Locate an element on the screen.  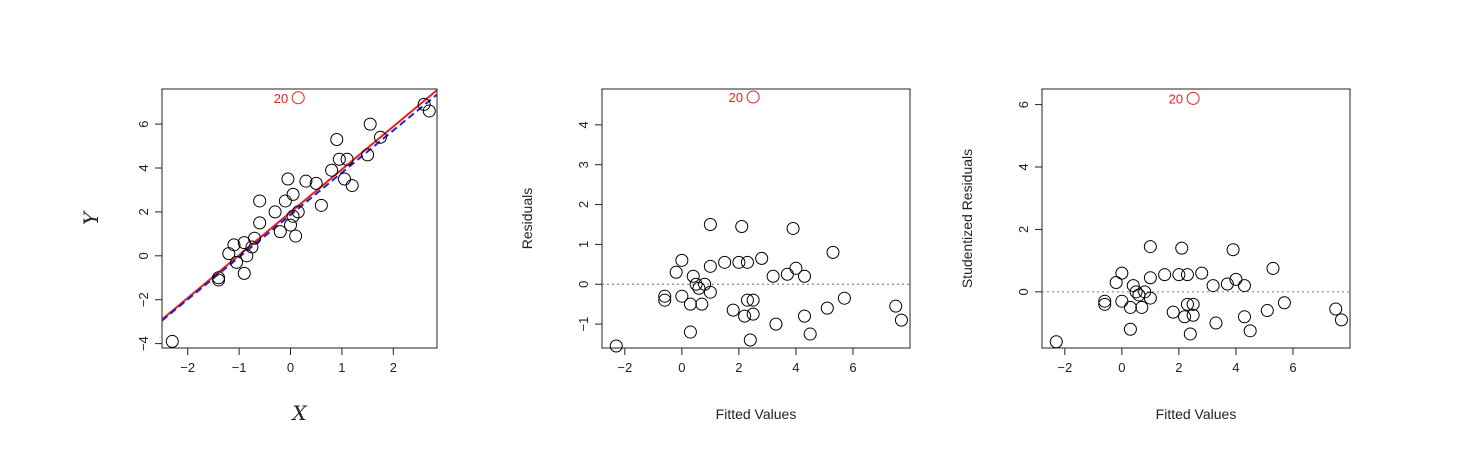
x-axis-label: X is located at coordinates (298, 413).